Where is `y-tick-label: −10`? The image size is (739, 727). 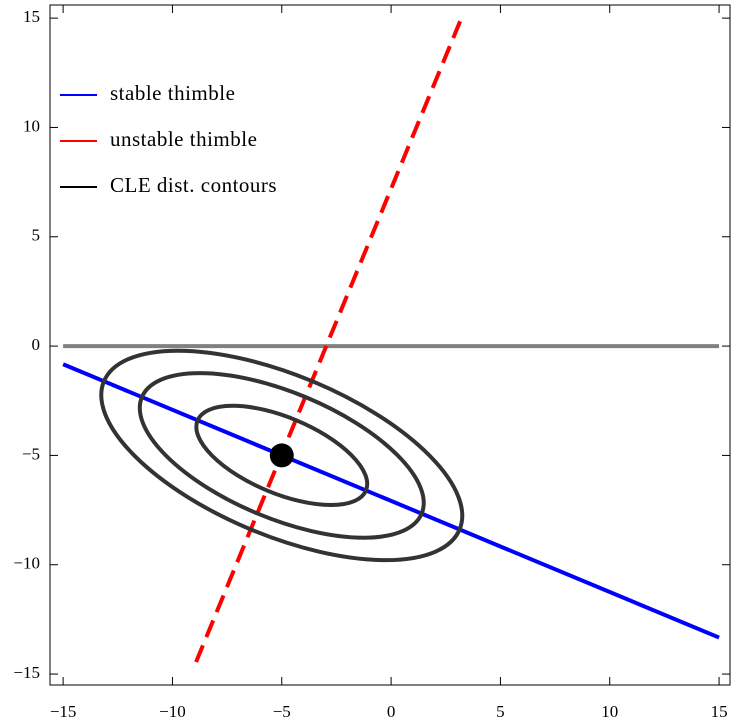 y-tick-label: −10 is located at coordinates (26, 563).